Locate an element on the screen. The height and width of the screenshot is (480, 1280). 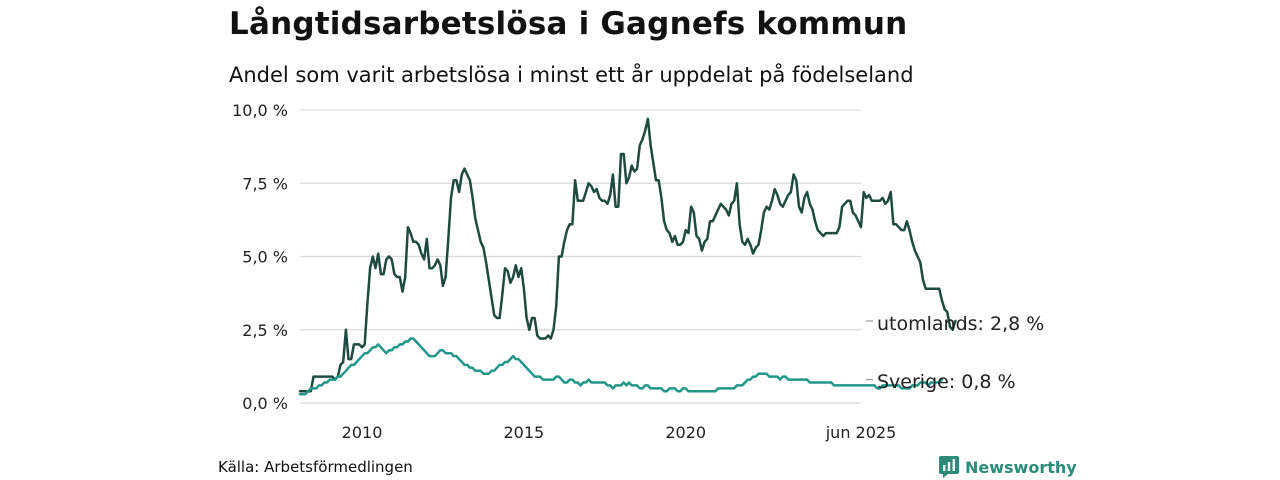
y-tick-label: 7,5 % is located at coordinates (265, 183).